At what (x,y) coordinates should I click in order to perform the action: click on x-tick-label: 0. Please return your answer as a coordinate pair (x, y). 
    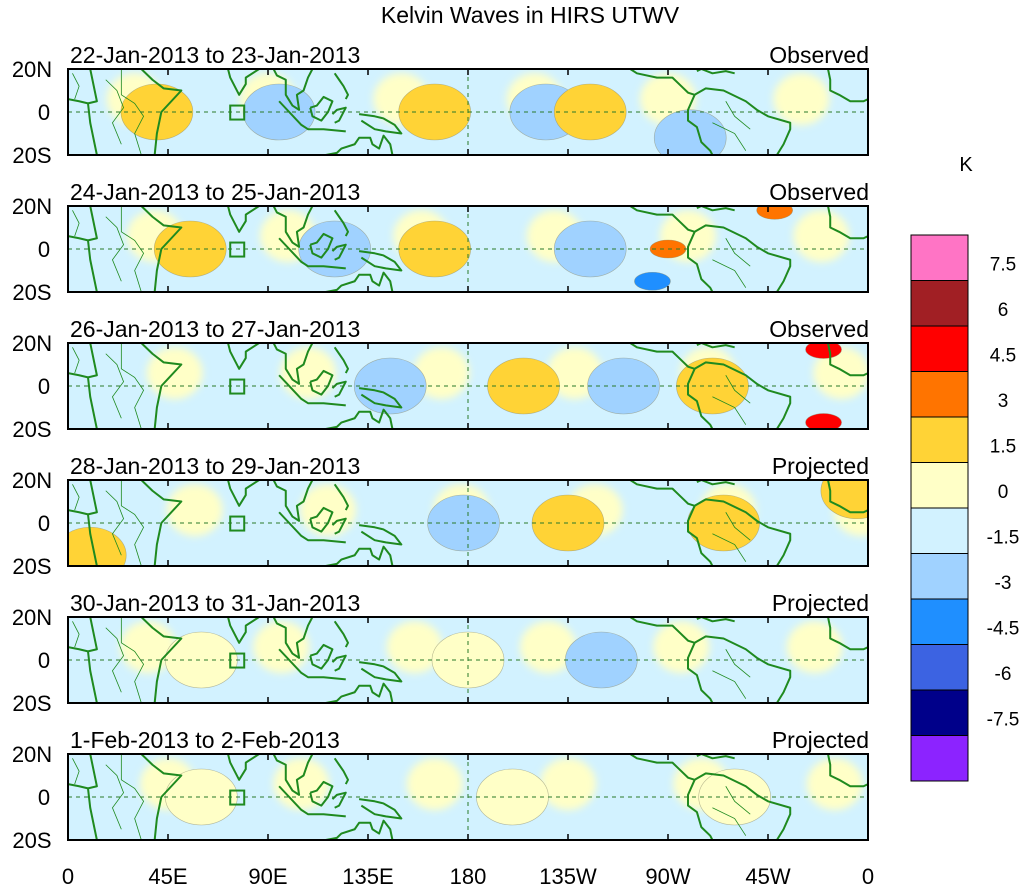
    Looking at the image, I should click on (868, 875).